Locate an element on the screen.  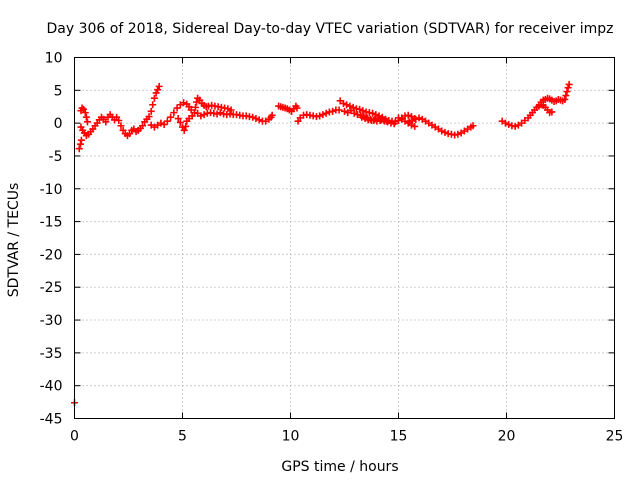
y-tick-label: -15 is located at coordinates (51, 223).